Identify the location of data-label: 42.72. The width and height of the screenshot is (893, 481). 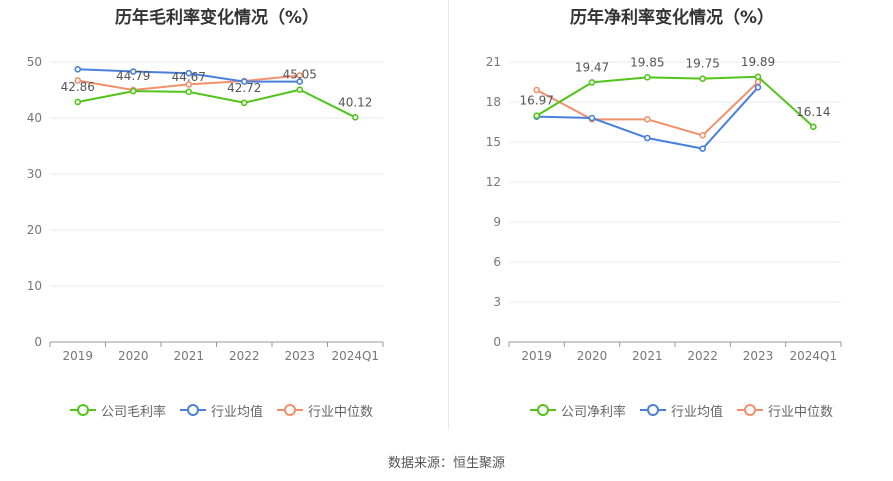
(244, 88).